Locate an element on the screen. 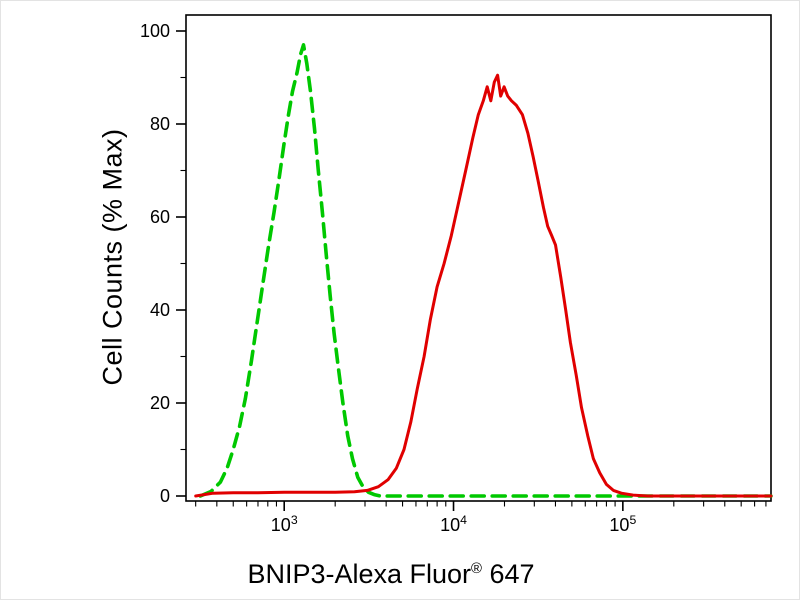  y-tick-label: 20 is located at coordinates (159, 403).